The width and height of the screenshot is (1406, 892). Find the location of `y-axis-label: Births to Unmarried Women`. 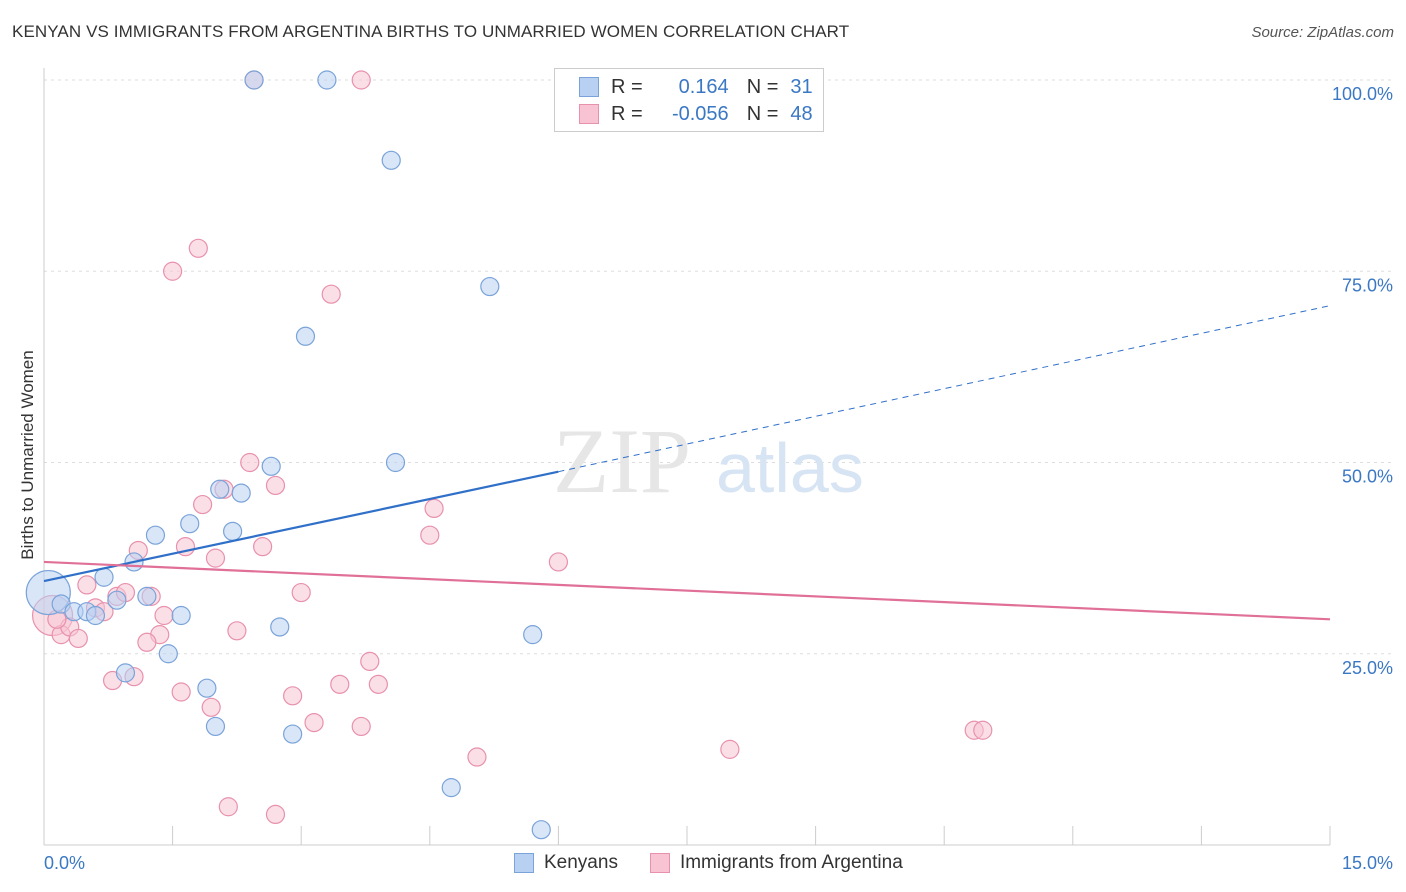

y-axis-label: Births to Unmarried Women is located at coordinates (27, 454).